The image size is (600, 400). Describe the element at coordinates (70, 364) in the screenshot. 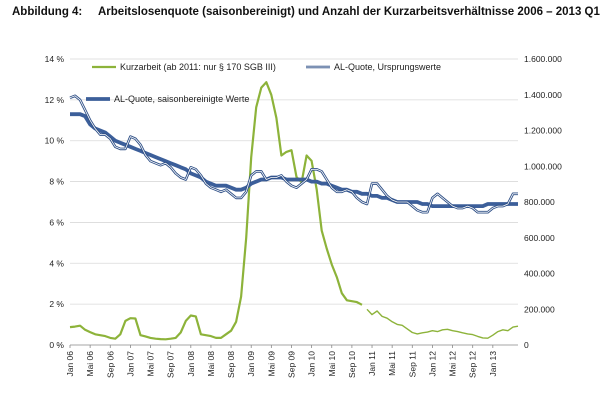

I see `x-tick-label: Jan 06` at that location.